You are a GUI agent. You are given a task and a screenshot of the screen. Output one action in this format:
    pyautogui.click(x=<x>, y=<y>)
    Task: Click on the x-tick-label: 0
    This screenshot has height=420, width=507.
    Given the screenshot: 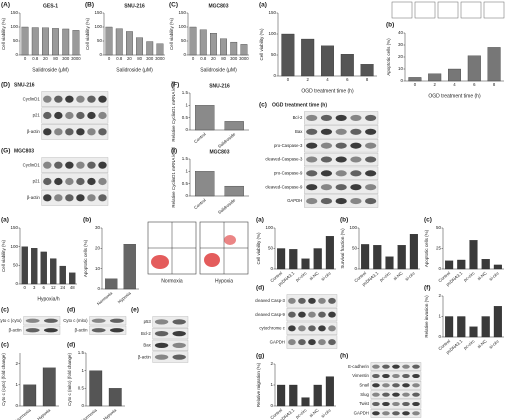 What is the action you would take?
    pyautogui.click(x=109, y=58)
    